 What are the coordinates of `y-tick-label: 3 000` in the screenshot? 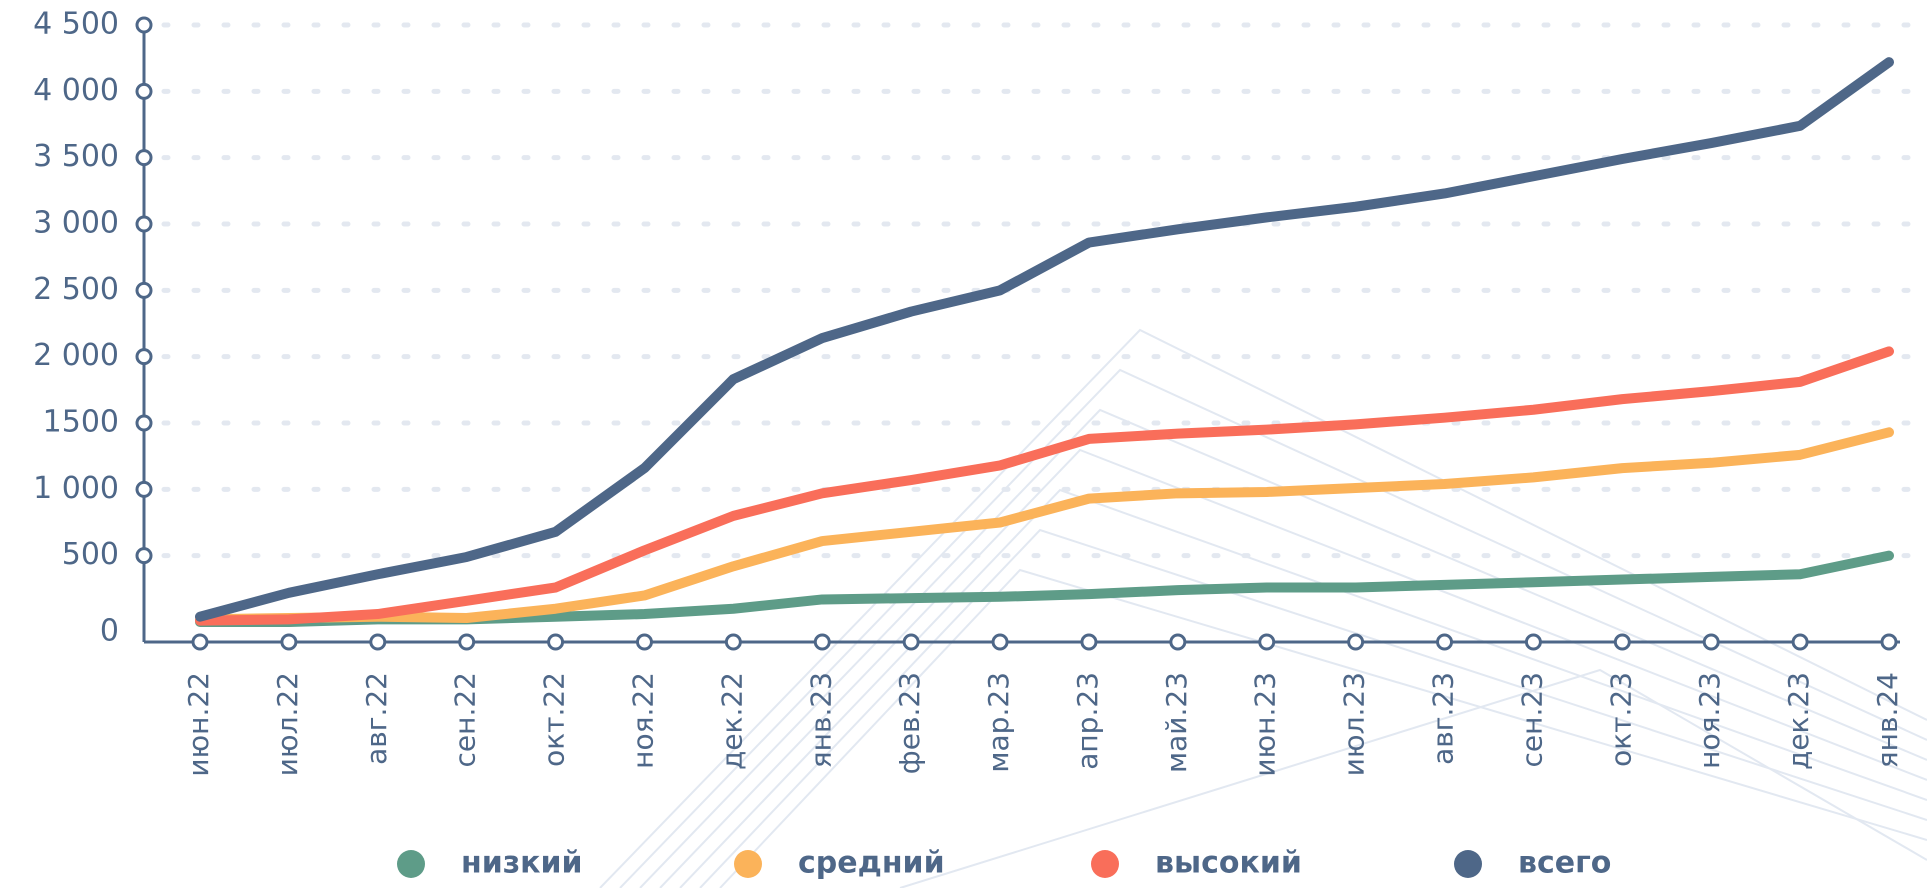 It's located at (76, 223).